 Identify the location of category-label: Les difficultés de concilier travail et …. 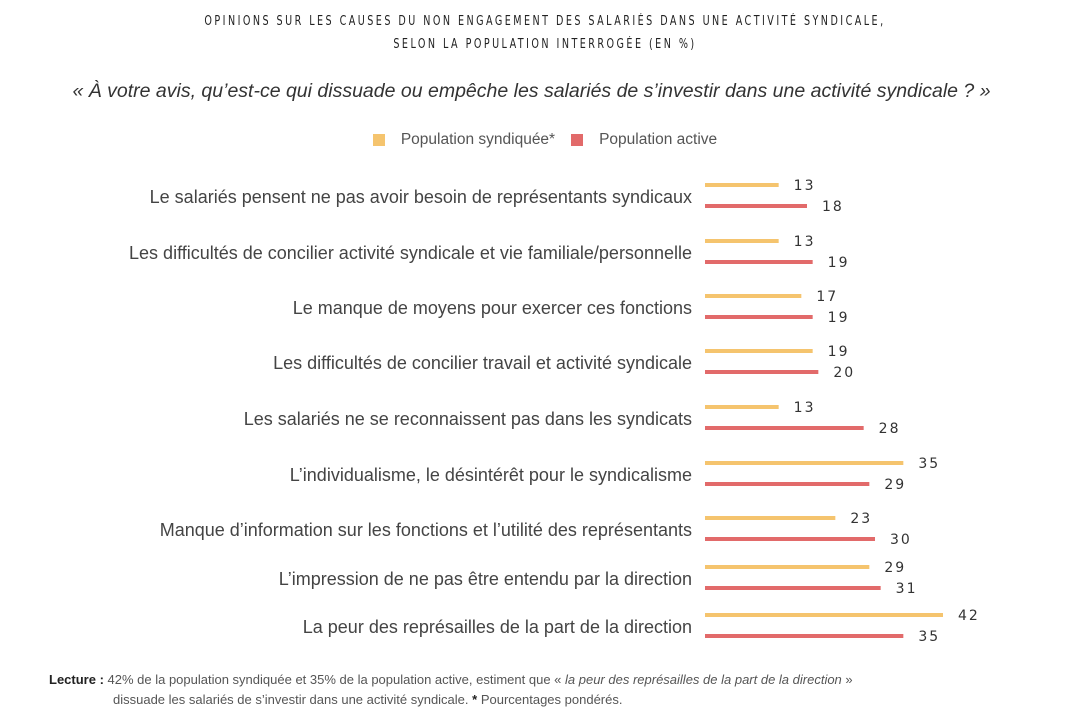
(482, 363).